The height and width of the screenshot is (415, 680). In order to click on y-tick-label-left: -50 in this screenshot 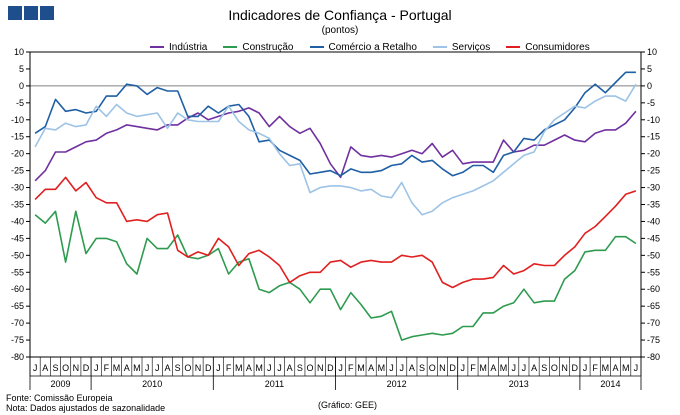, I will do `click(17, 255)`.